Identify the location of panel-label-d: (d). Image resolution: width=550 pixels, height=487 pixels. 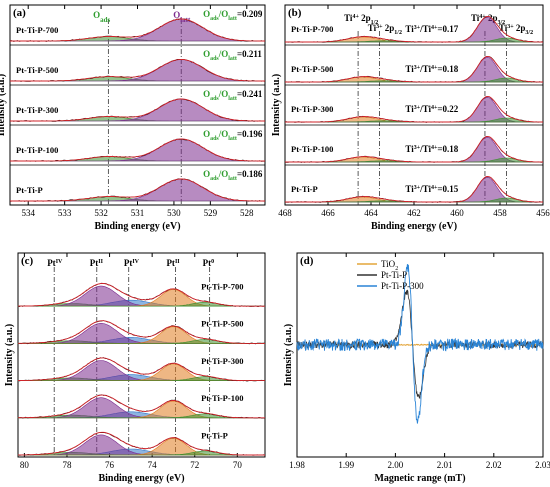
(307, 261).